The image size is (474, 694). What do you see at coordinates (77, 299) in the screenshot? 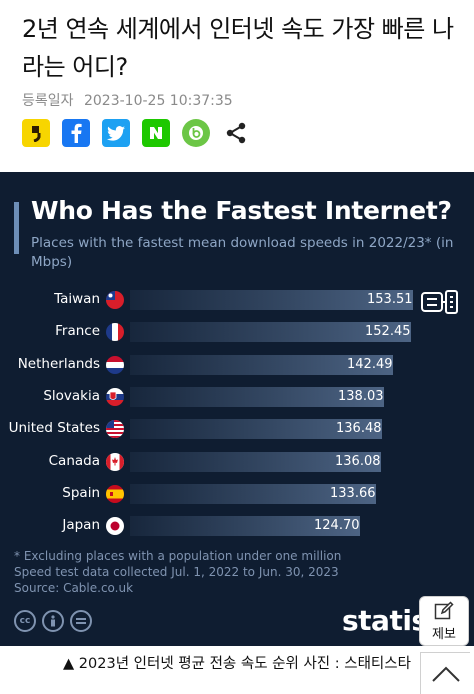
I see `category-label: Taiwan` at bounding box center [77, 299].